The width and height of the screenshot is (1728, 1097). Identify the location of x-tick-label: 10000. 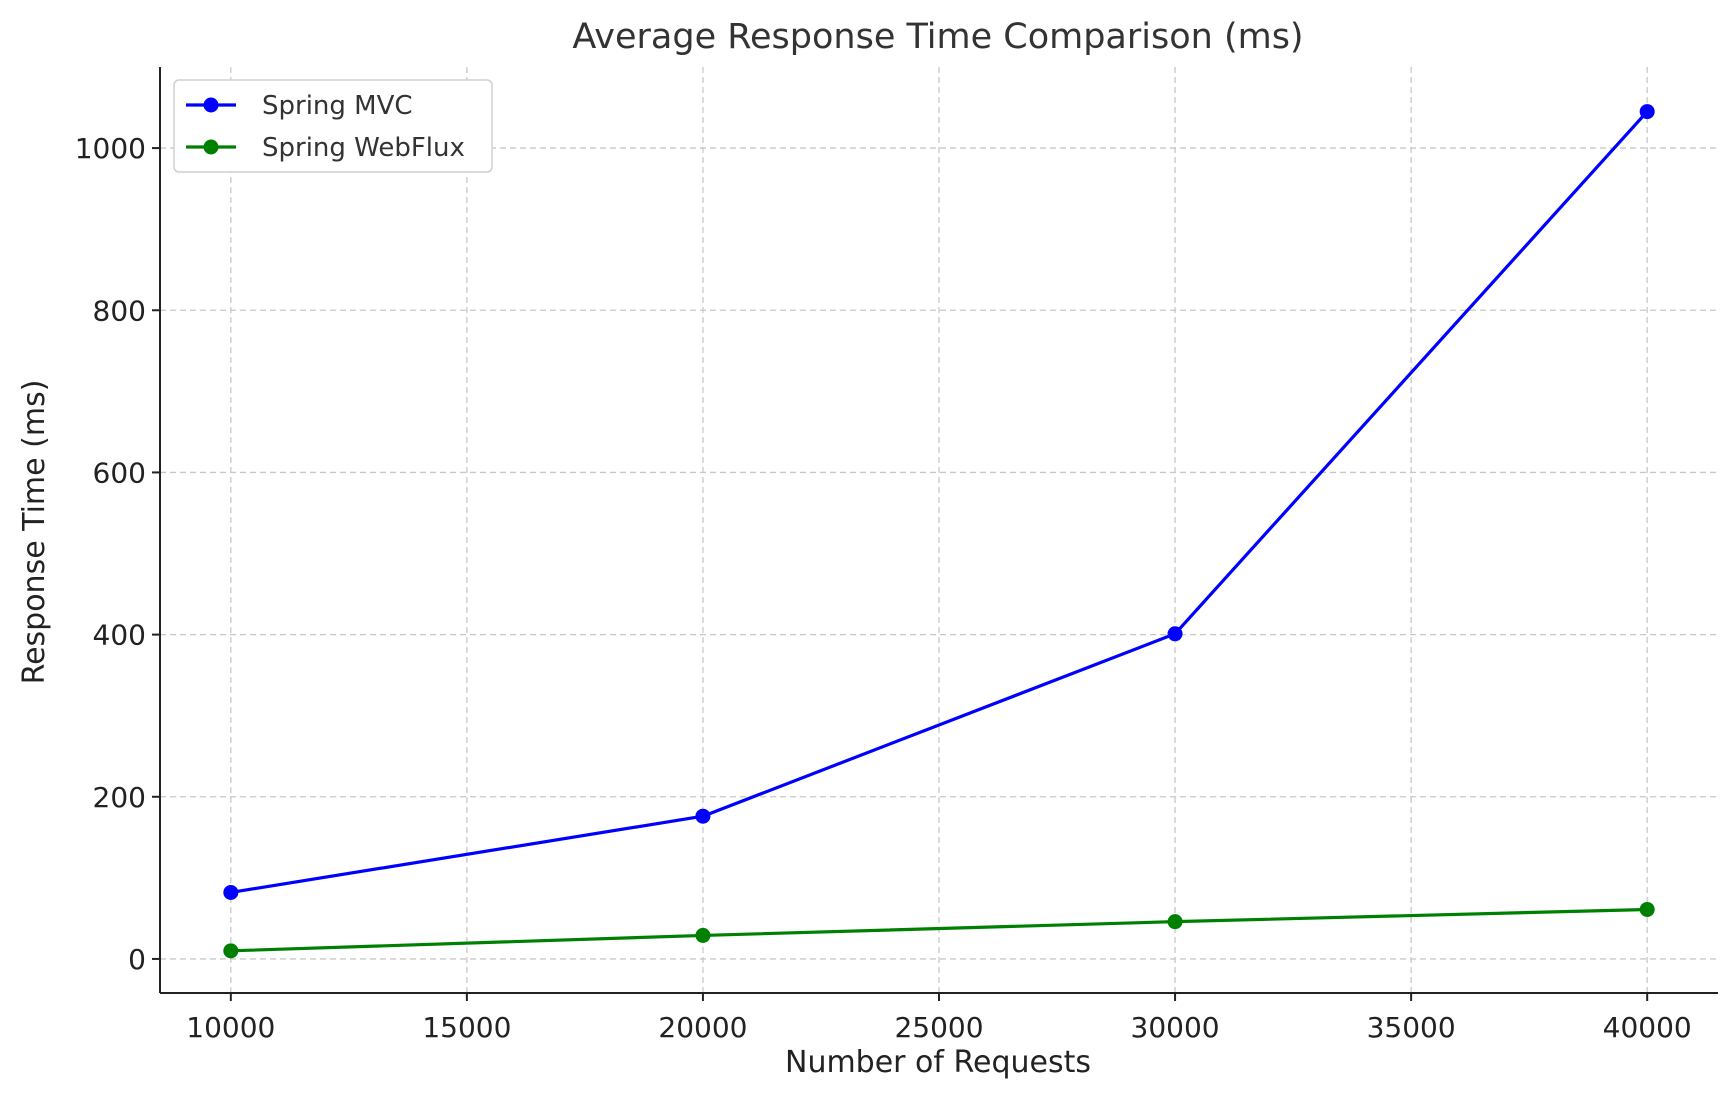
(230, 1027).